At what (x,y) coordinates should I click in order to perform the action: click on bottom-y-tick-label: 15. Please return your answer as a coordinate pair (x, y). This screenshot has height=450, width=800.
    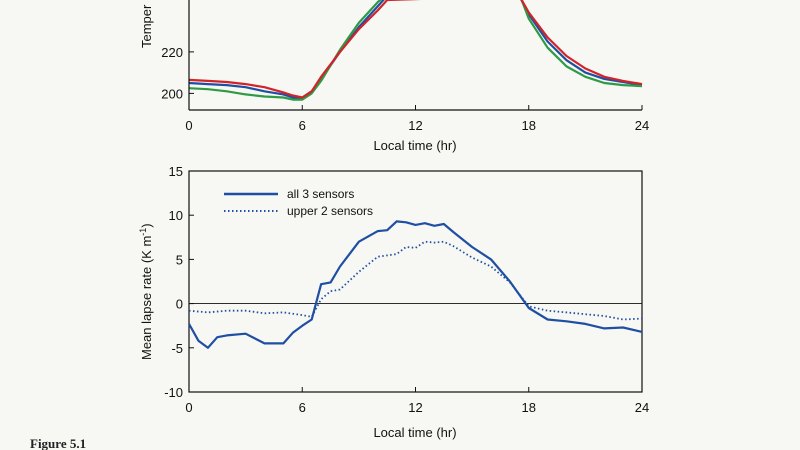
    Looking at the image, I should click on (176, 171).